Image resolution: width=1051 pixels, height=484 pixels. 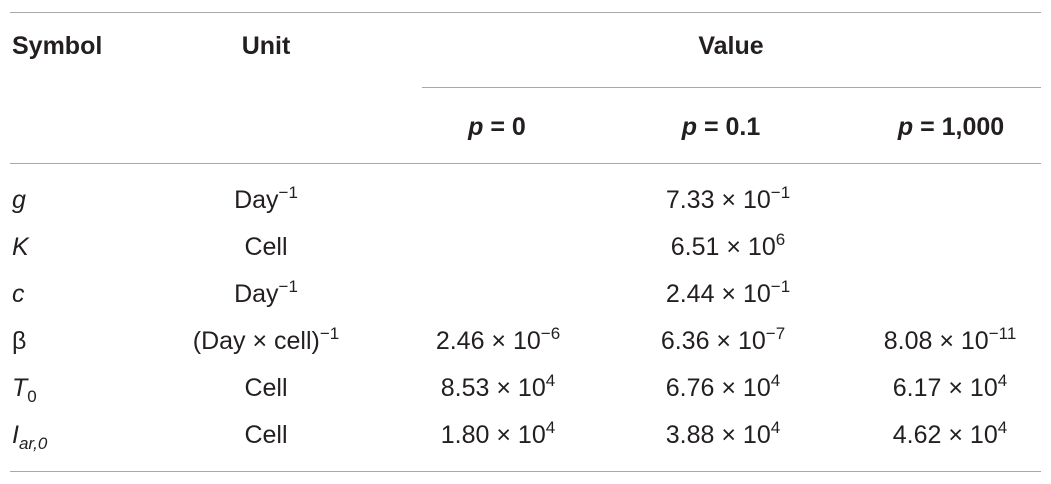 I want to click on row-value-p1000: 6.17 × 10⁴, so click(x=950, y=386).